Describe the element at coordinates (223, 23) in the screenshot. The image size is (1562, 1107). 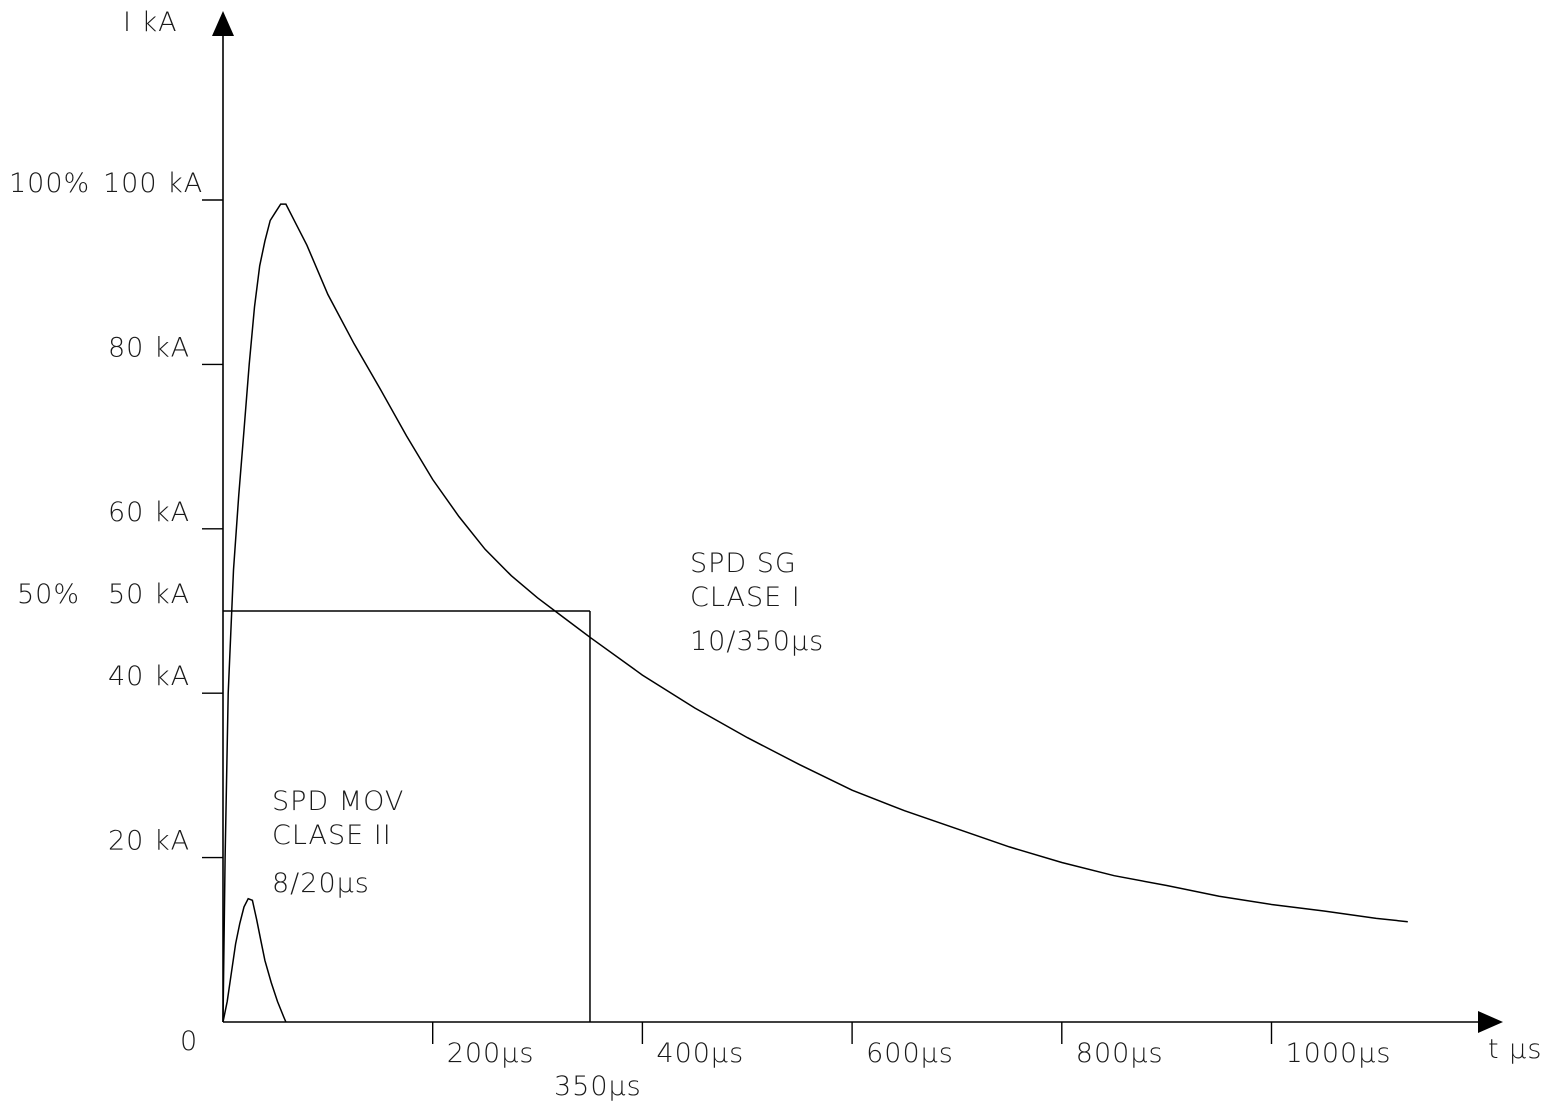
I see `y-axis-arrow` at that location.